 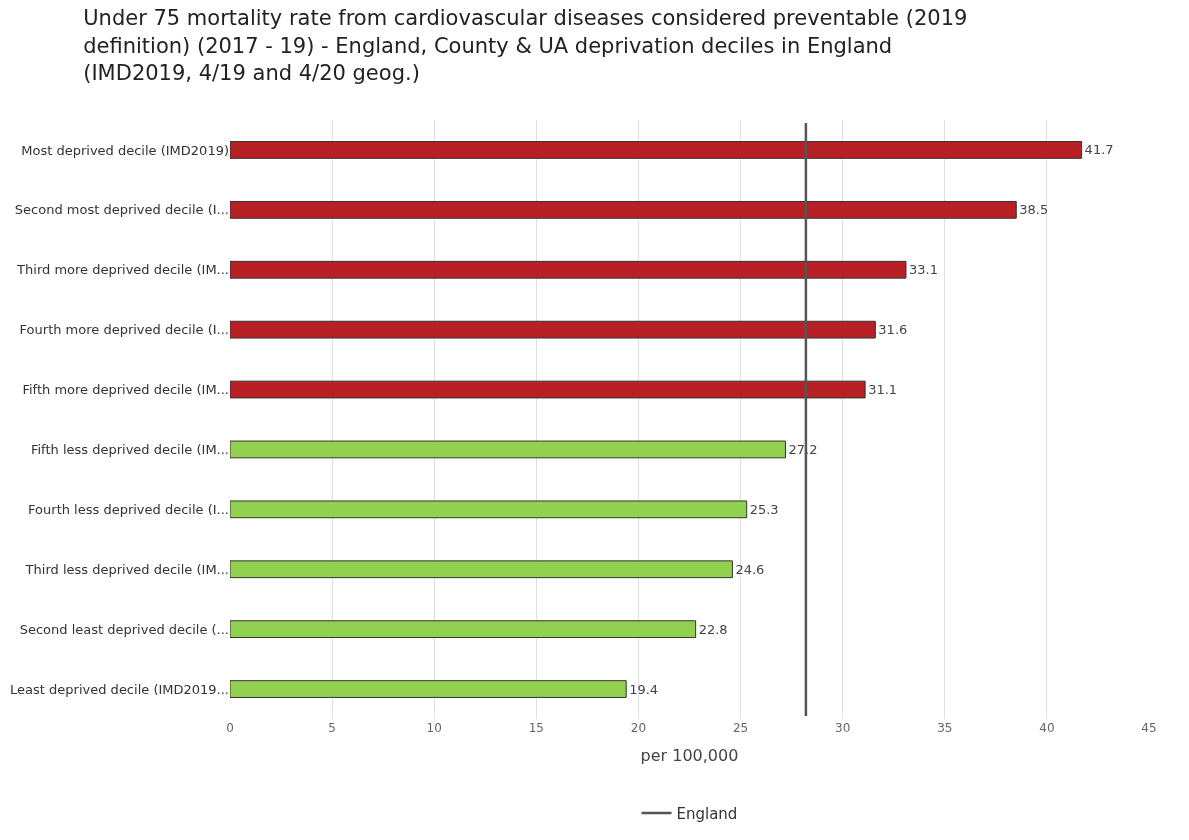 I want to click on data-label: 41.7, so click(x=1099, y=150).